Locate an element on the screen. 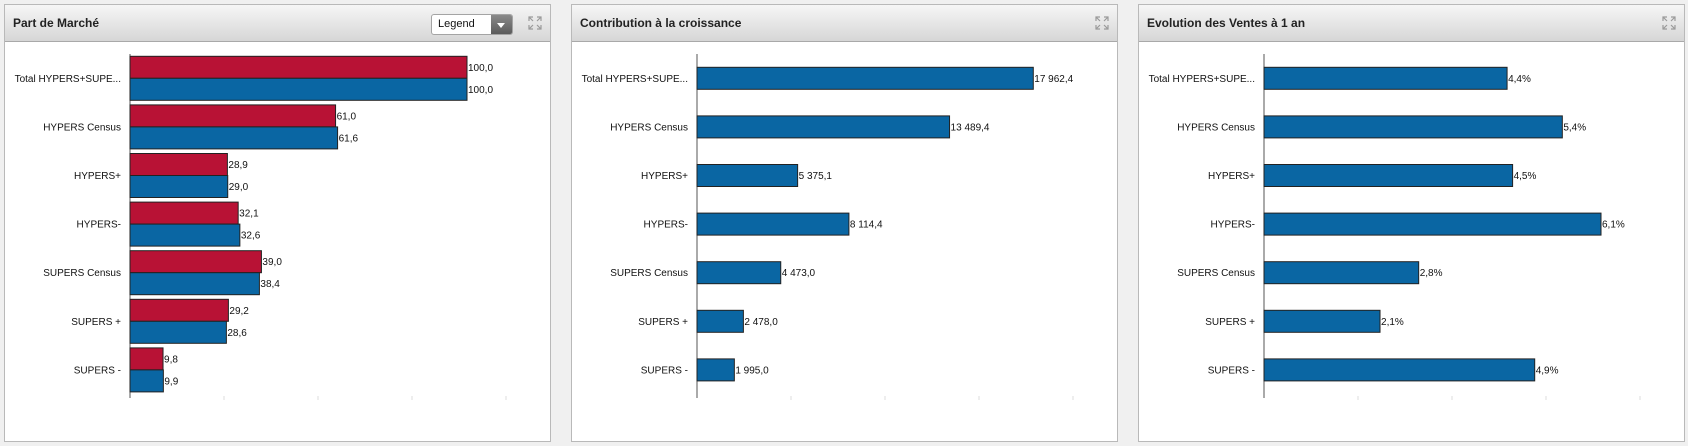 The height and width of the screenshot is (446, 1688). data-label: 28,9 is located at coordinates (238, 165).